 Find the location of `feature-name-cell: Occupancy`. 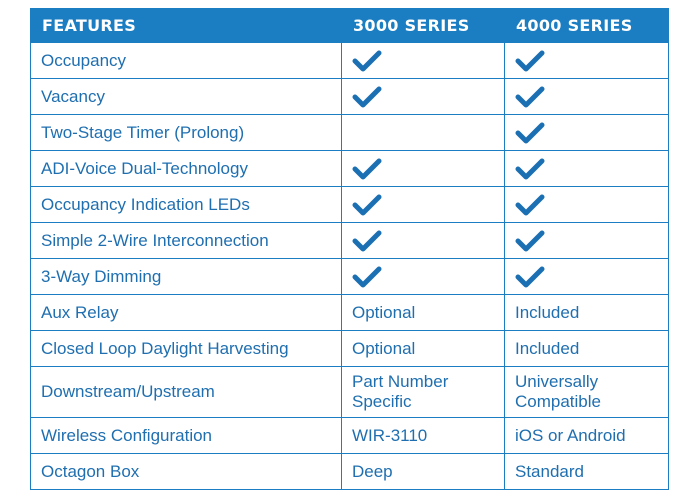

feature-name-cell: Occupancy is located at coordinates (186, 60).